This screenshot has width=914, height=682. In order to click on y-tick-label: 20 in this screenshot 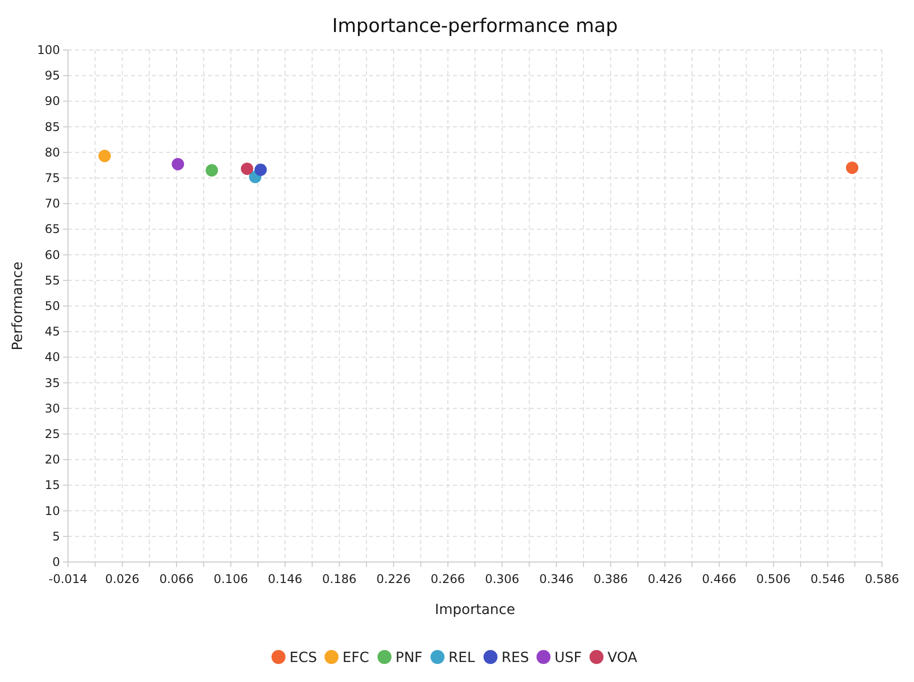, I will do `click(52, 459)`.